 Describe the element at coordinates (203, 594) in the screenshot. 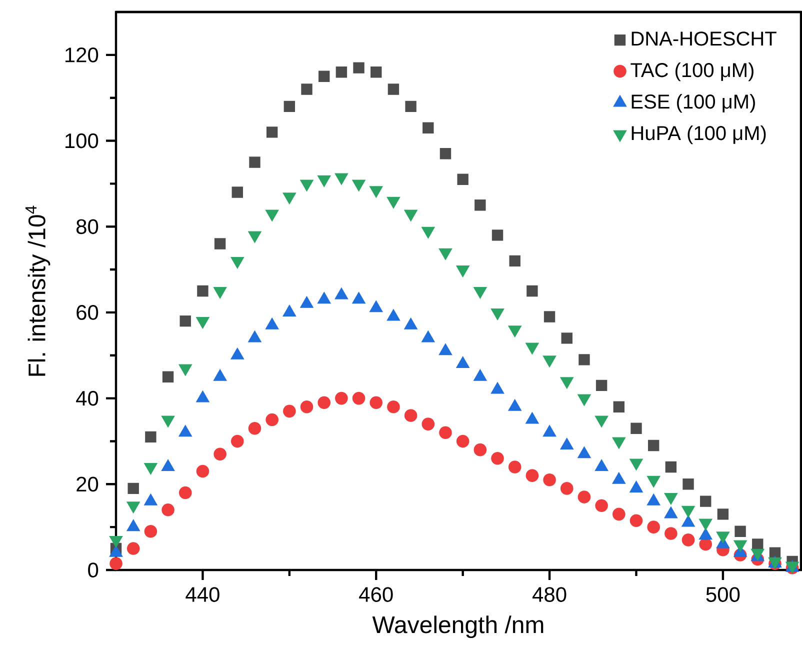

I see `x-tick-label: 440` at that location.